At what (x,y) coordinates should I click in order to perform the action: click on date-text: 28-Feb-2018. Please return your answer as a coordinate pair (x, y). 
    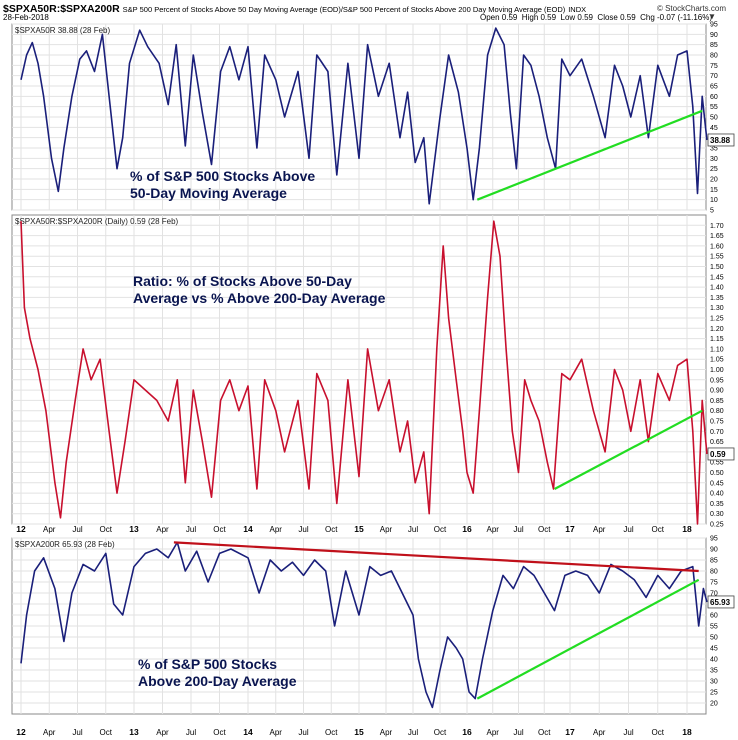
    Looking at the image, I should click on (26, 17).